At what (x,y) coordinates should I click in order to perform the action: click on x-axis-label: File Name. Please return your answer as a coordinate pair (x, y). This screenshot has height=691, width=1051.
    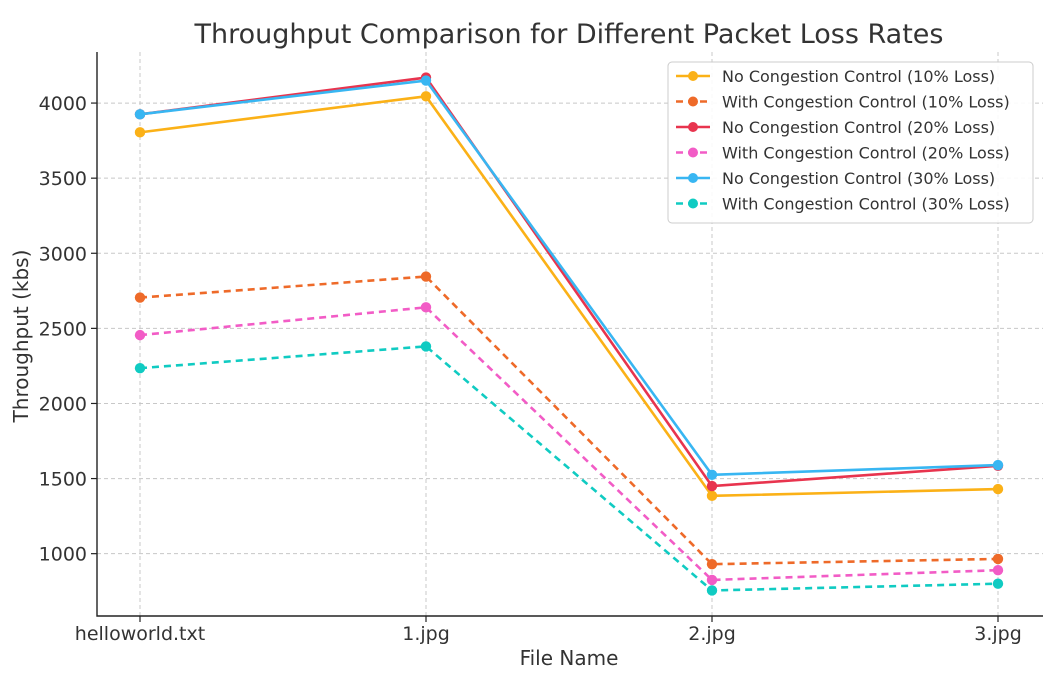
    Looking at the image, I should click on (569, 658).